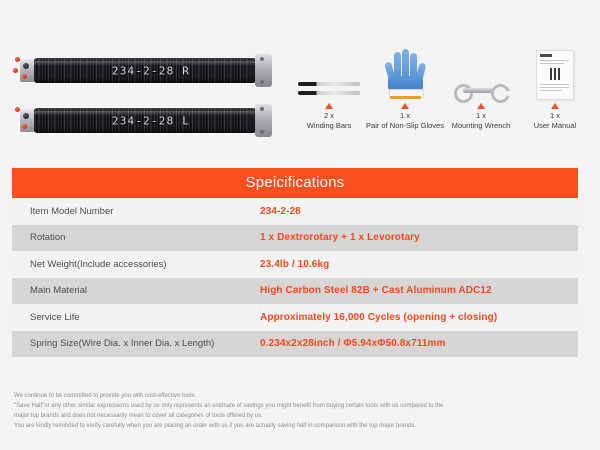 This screenshot has width=600, height=450. Describe the element at coordinates (463, 93) in the screenshot. I see `wrench-box-end` at that location.